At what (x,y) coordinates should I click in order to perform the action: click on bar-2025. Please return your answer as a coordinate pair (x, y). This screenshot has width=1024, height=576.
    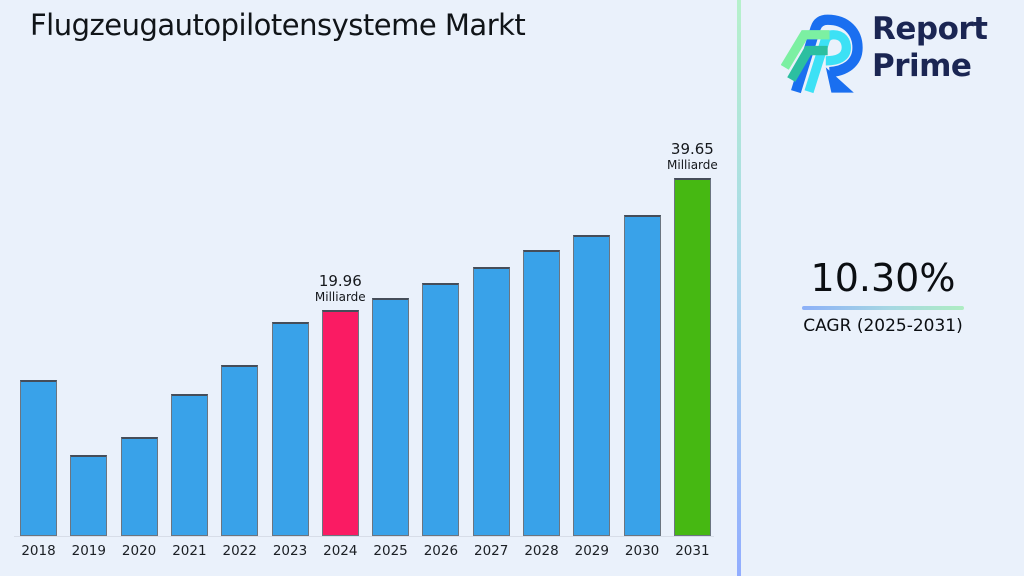
    Looking at the image, I should click on (391, 417).